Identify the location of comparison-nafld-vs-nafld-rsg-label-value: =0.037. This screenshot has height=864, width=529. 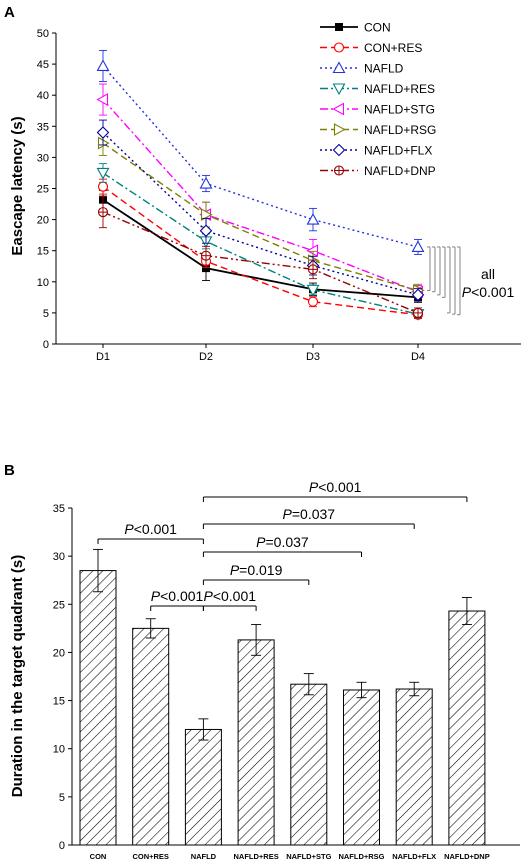
(287, 542).